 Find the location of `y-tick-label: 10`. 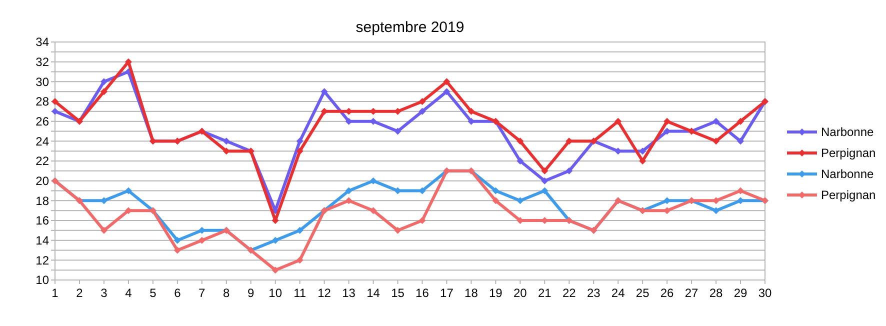

y-tick-label: 10 is located at coordinates (43, 280).